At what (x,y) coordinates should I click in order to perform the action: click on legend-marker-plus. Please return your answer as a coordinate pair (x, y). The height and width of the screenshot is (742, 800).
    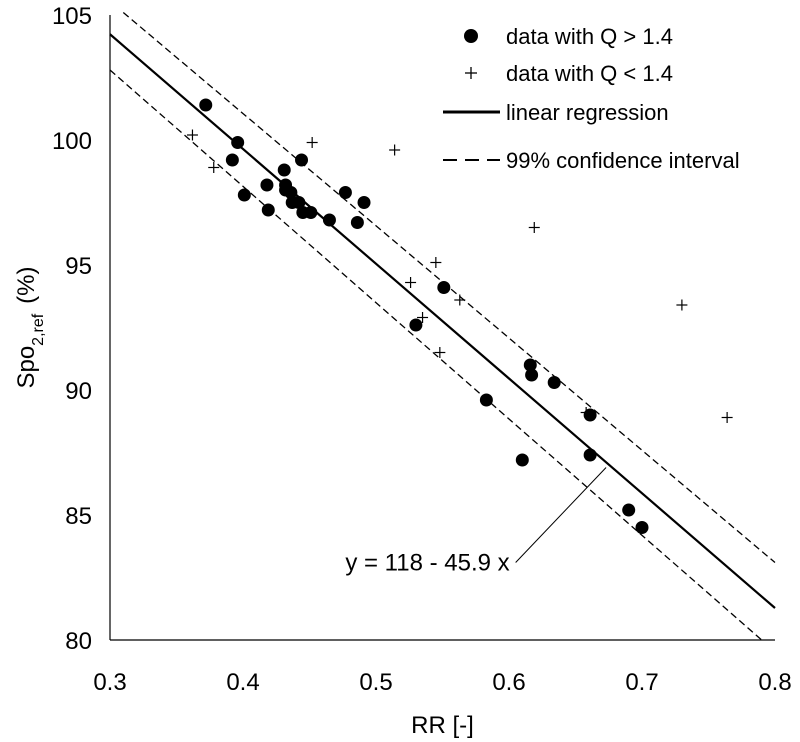
    Looking at the image, I should click on (471, 73).